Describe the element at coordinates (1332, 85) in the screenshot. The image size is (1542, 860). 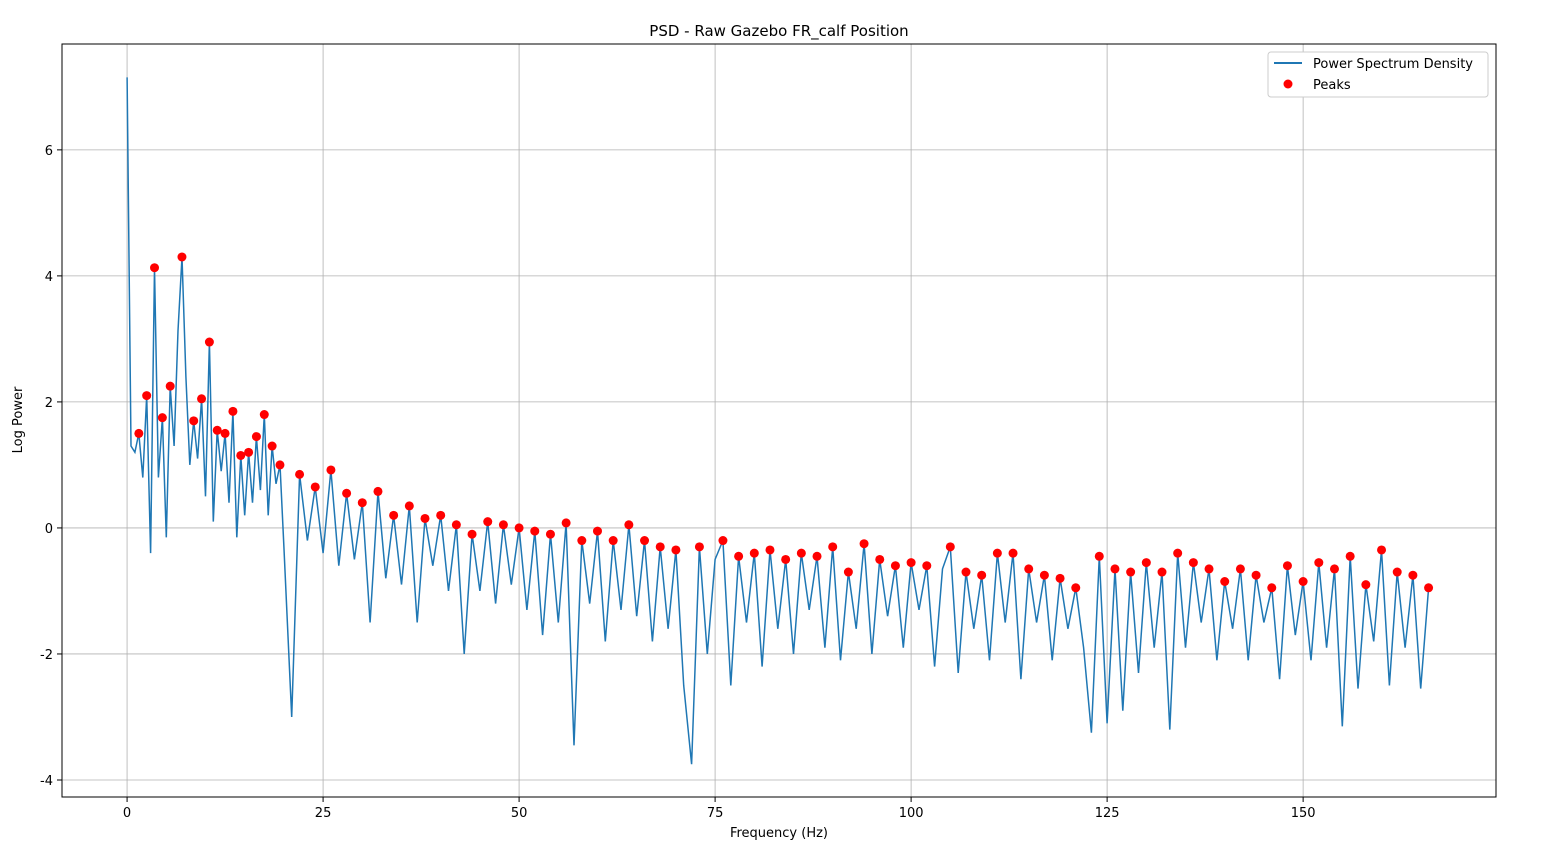
I see `legend-label: Peaks` at that location.